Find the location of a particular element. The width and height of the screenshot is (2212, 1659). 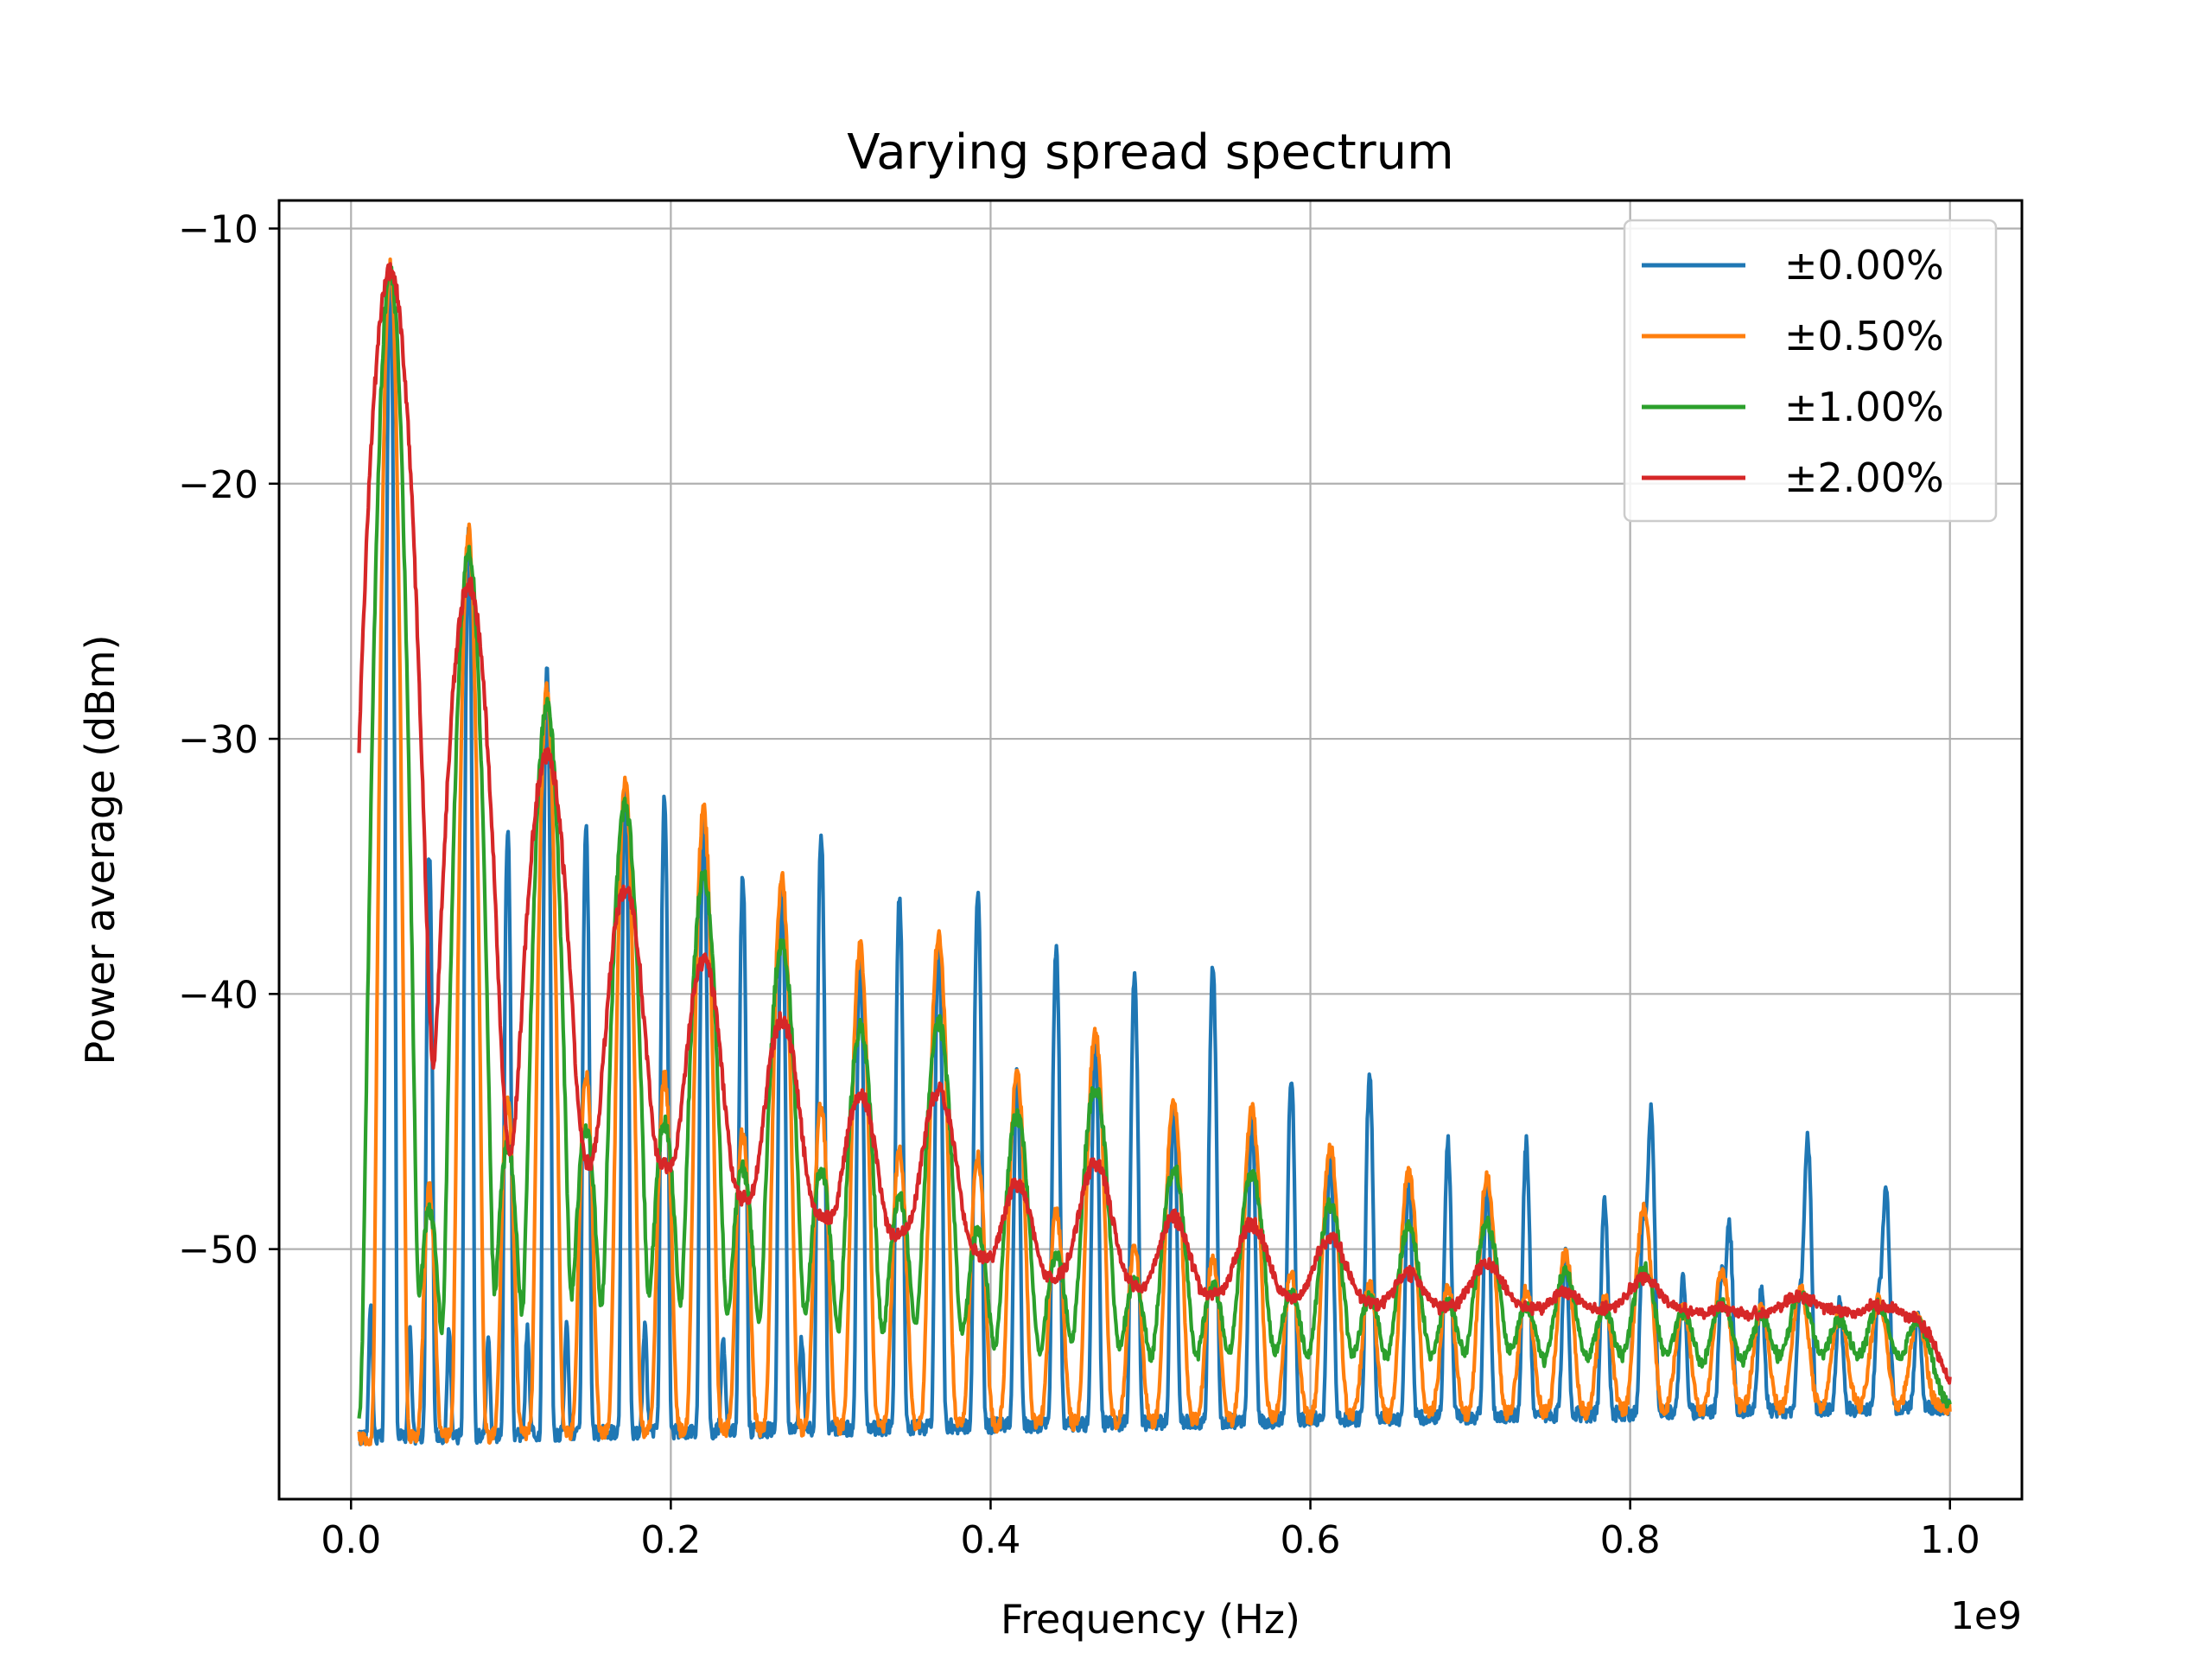

legend-label: ±2.00% is located at coordinates (1864, 477).